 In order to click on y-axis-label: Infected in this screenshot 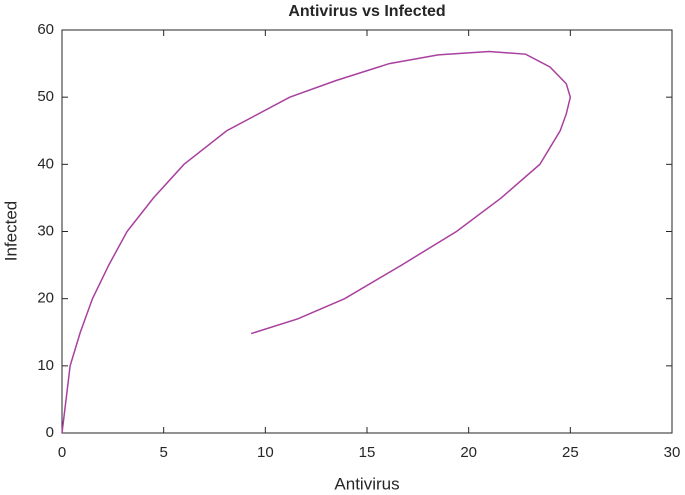, I will do `click(10, 231)`.